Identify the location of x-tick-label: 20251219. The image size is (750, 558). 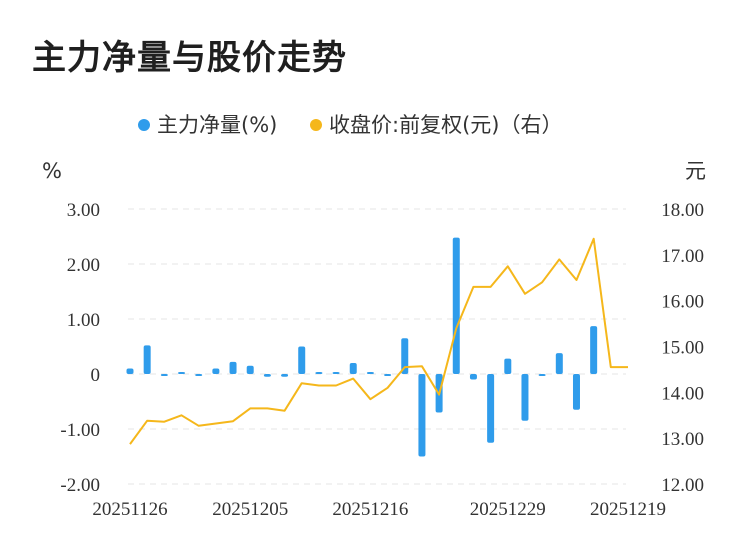
(628, 509).